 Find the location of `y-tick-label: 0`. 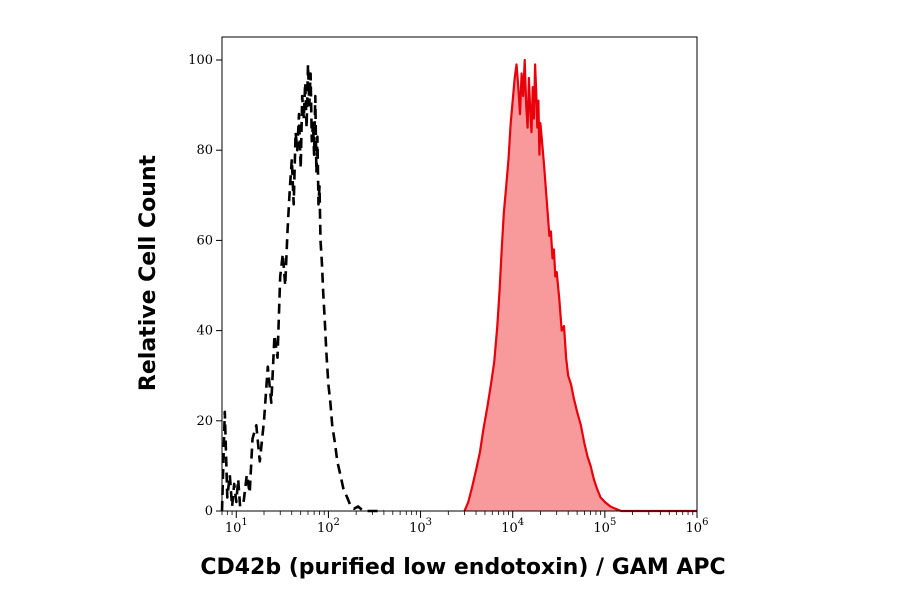

y-tick-label: 0 is located at coordinates (209, 511).